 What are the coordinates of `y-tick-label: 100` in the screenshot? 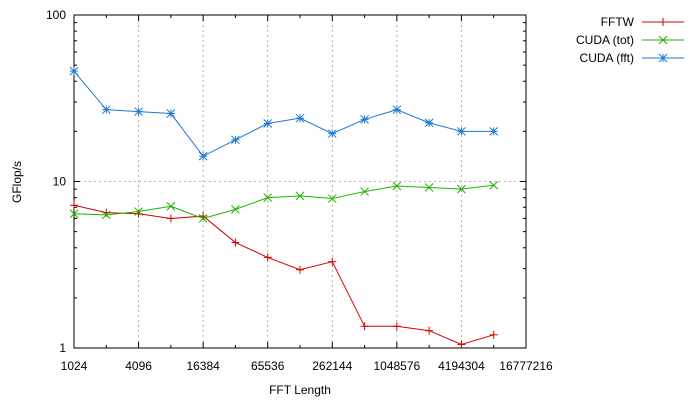 It's located at (56, 15).